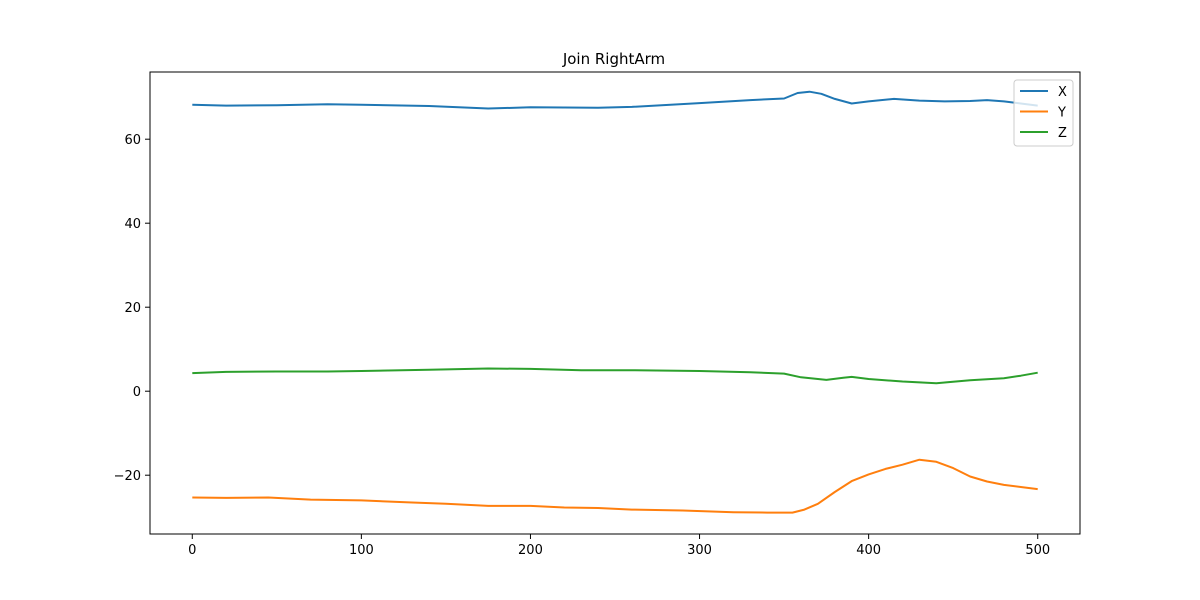 Image resolution: width=1200 pixels, height=600 pixels. Describe the element at coordinates (361, 550) in the screenshot. I see `x-tick-label: 100` at that location.